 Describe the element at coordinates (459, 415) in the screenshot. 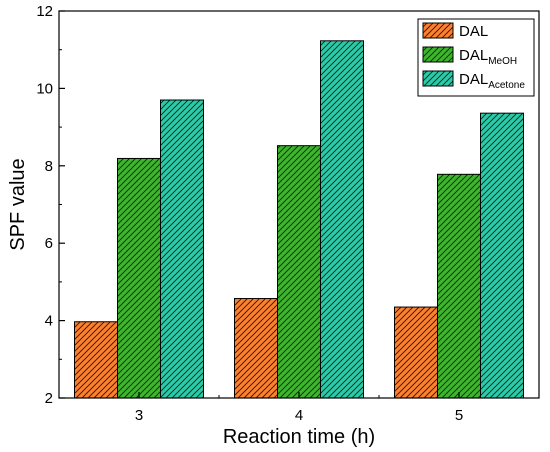

I see `x-tick-label: 5` at that location.